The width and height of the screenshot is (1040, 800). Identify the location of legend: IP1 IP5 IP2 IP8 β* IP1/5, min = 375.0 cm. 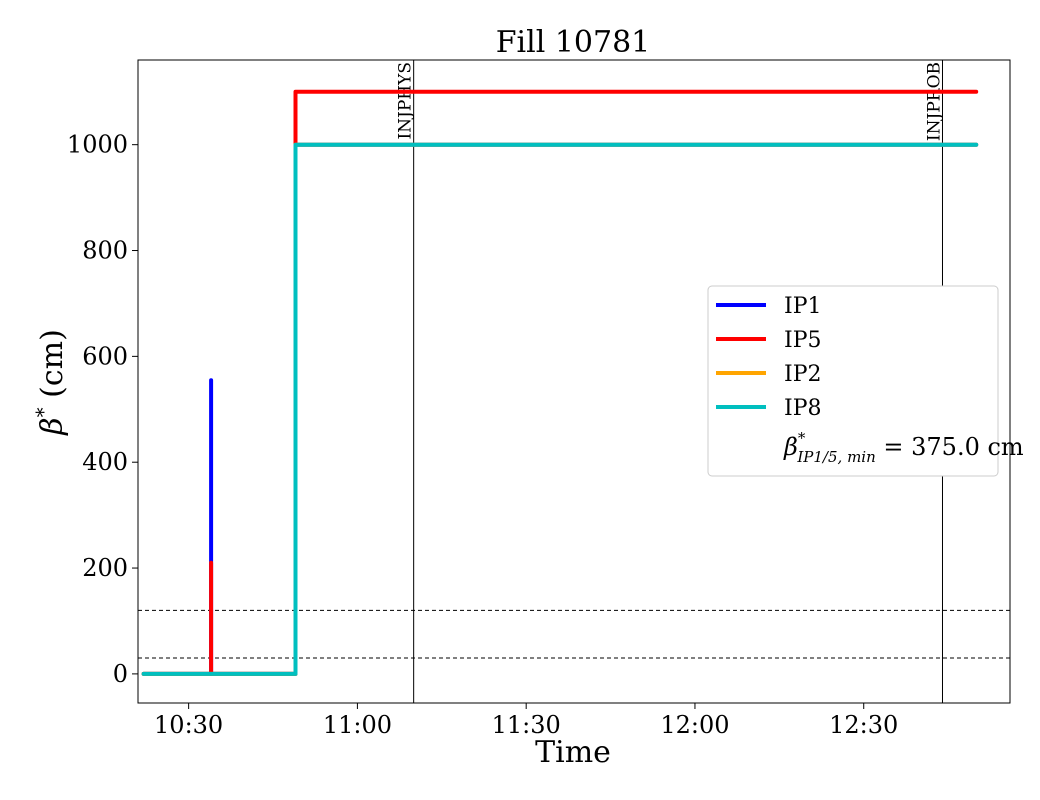
(865, 381).